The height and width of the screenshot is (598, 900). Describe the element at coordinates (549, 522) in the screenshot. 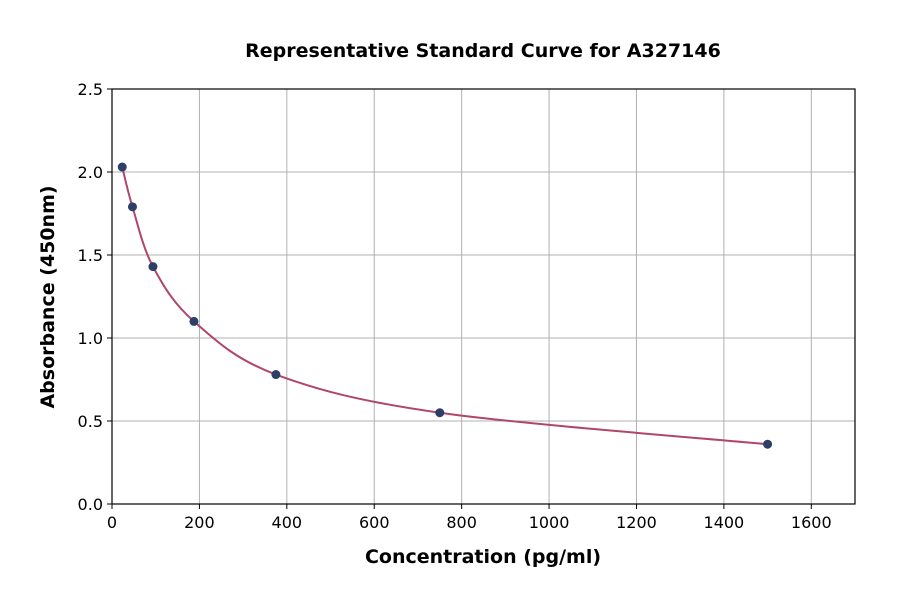

I see `x-tick-label: 1000` at that location.